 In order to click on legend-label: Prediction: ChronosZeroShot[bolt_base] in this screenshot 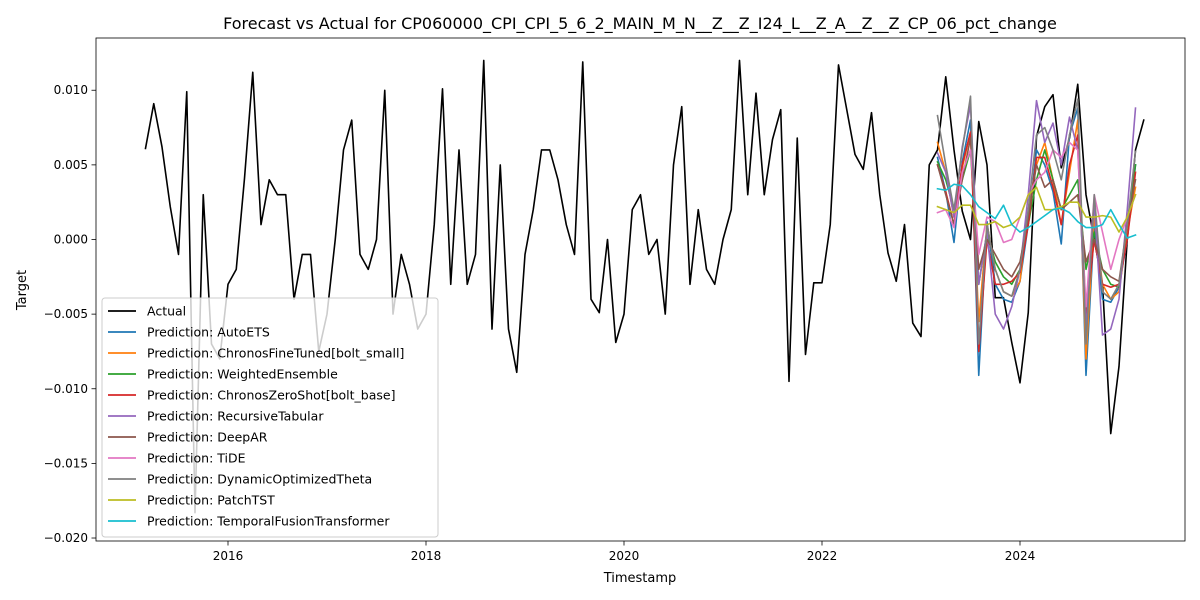, I will do `click(271, 395)`.